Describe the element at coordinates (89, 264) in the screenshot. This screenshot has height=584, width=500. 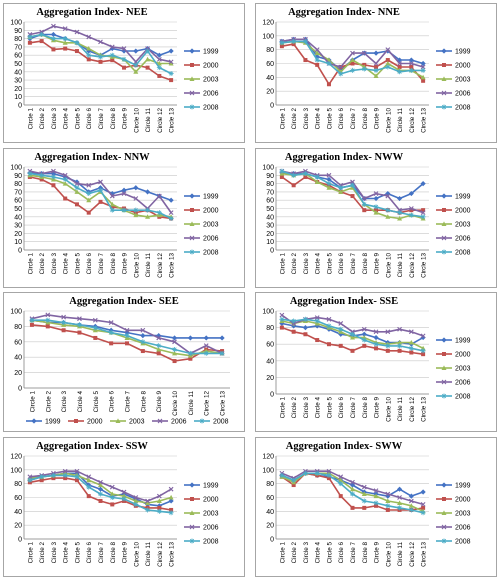
I see `x-tick-label: Circle 6` at that location.